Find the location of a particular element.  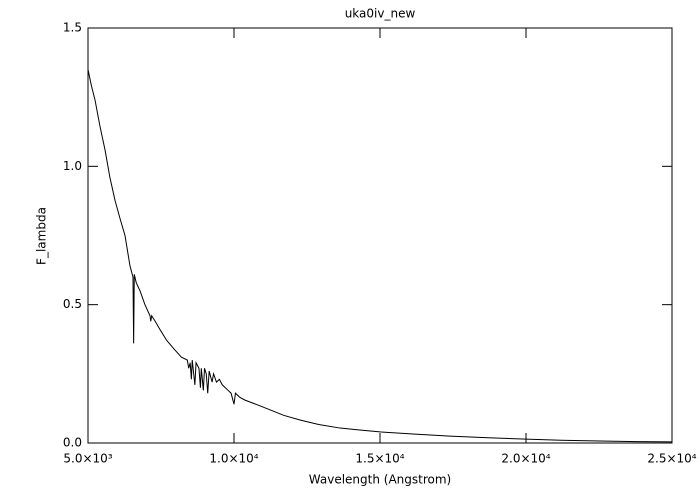

y-axis-label: F_lambda is located at coordinates (42, 236).